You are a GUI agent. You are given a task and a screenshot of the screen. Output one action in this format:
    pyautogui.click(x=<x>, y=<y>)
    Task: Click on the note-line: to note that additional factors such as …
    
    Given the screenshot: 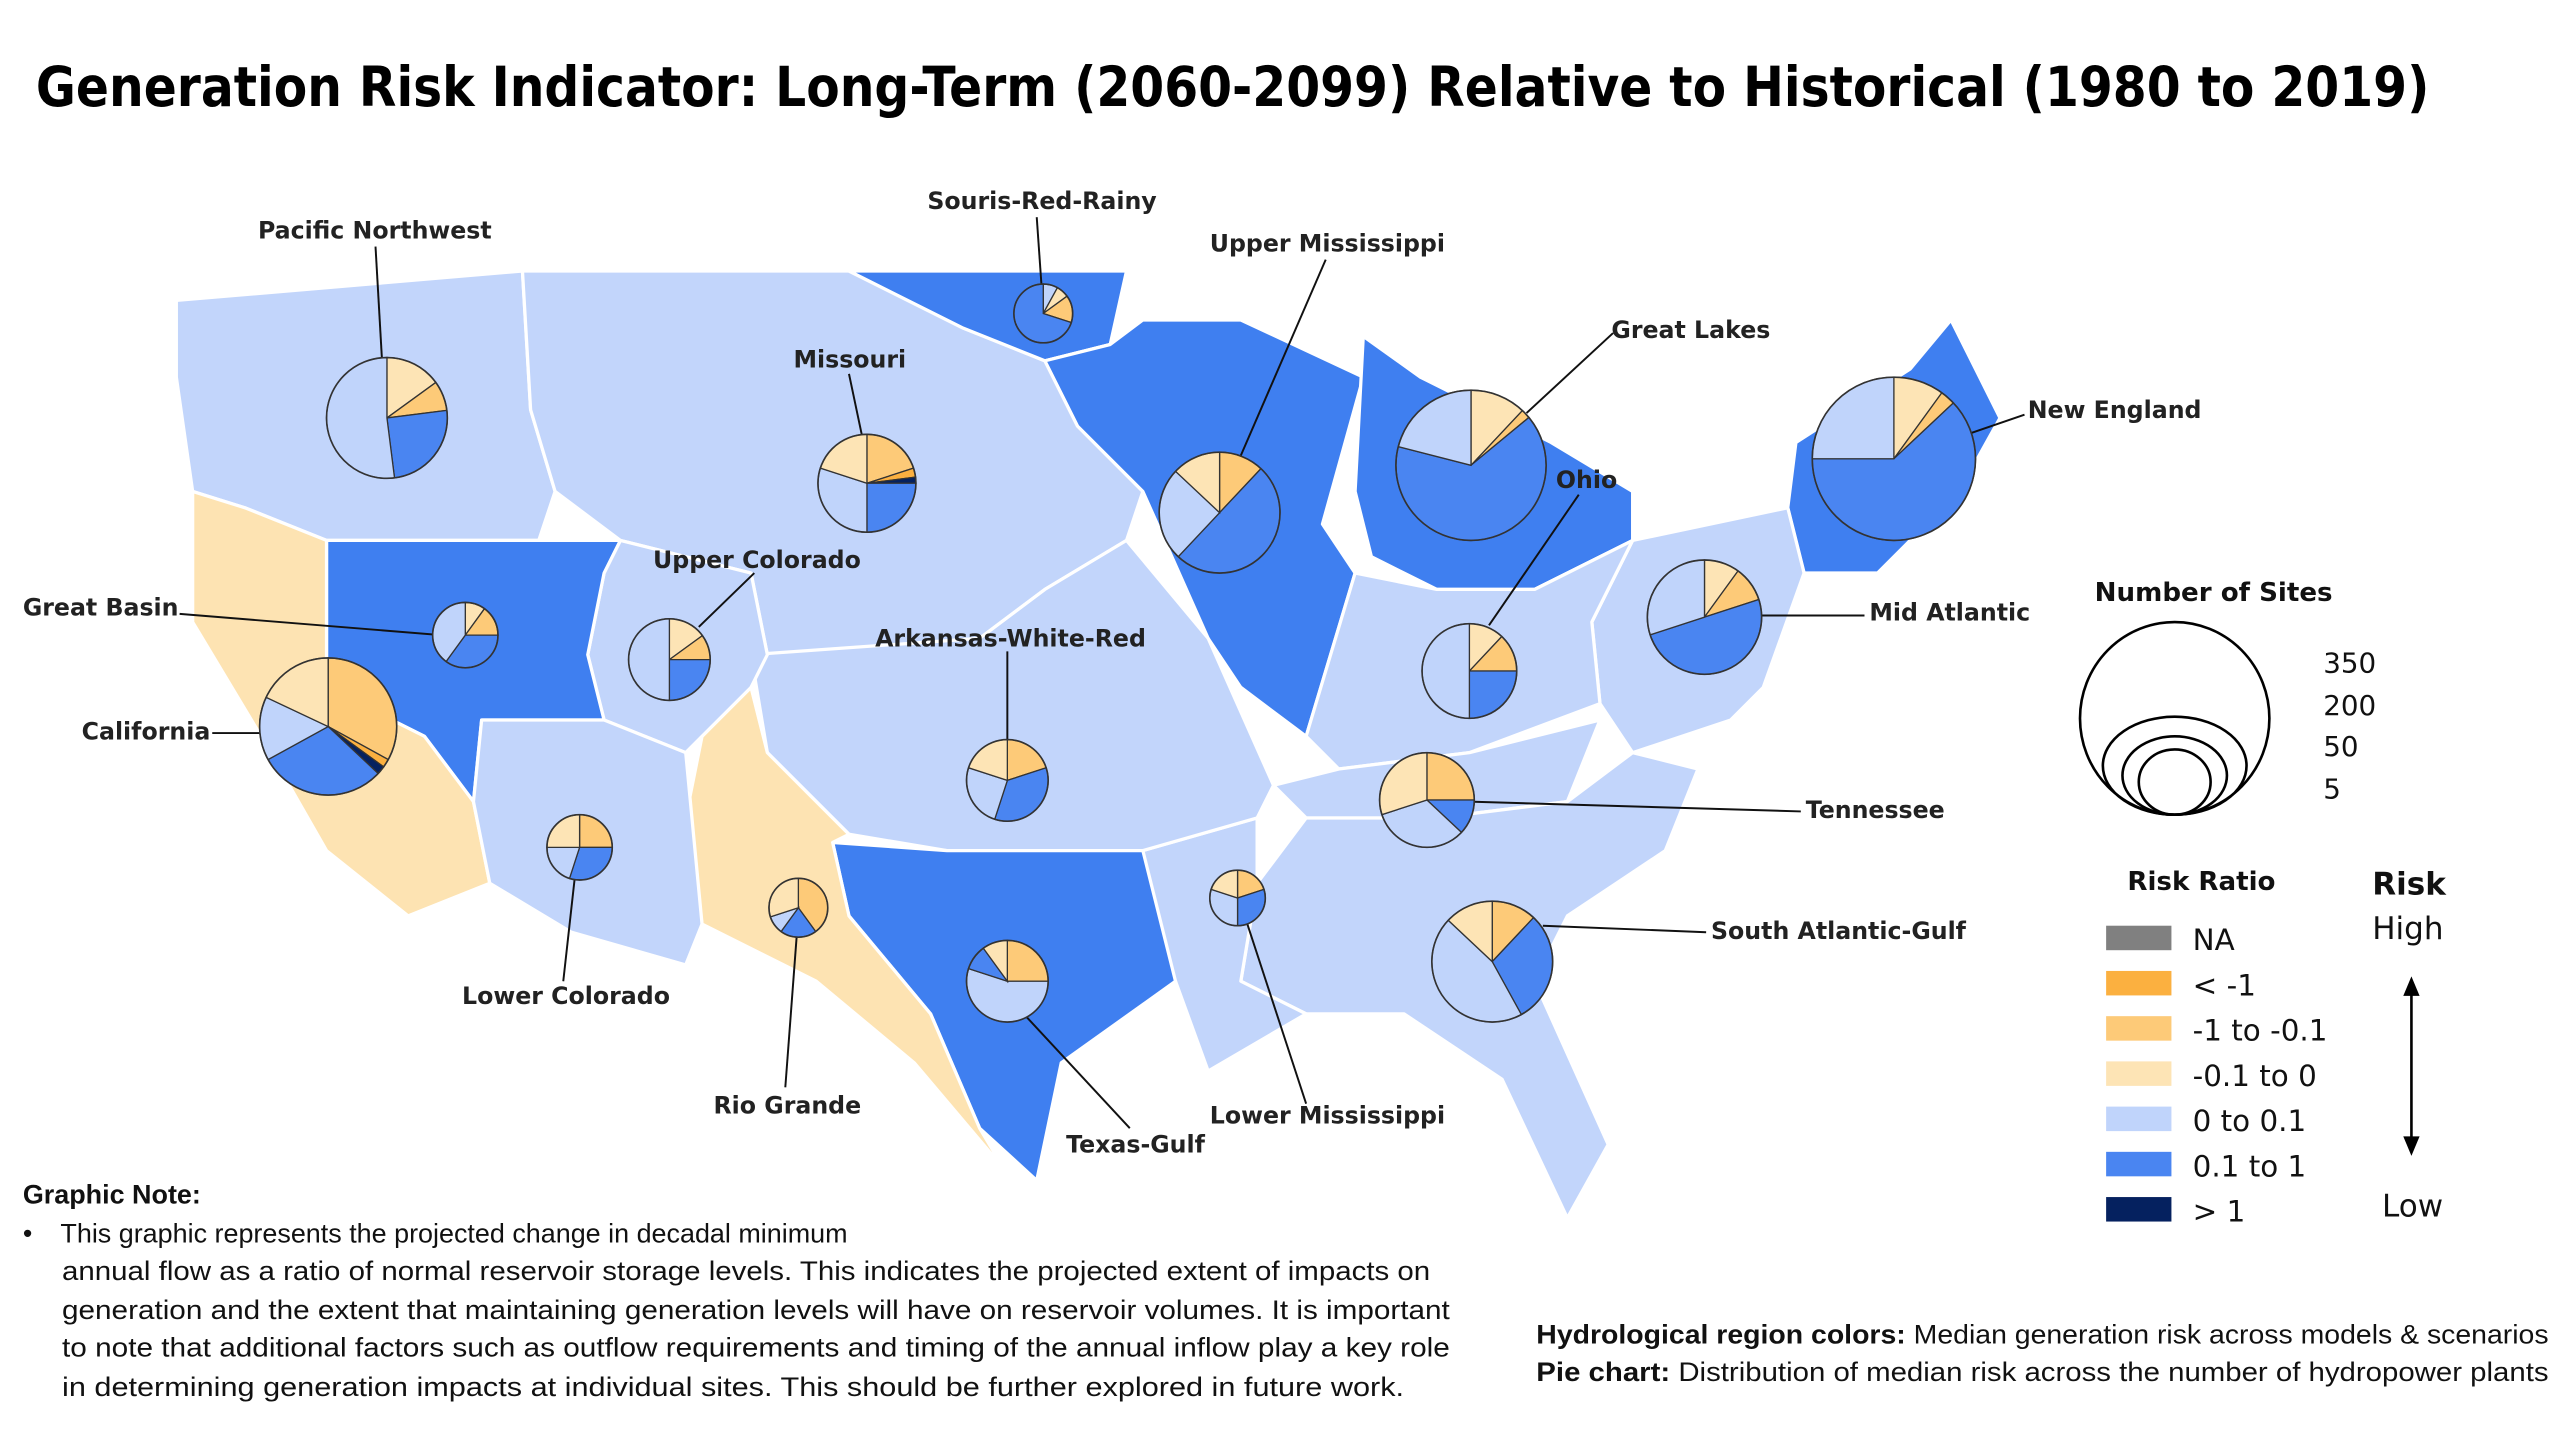 What is the action you would take?
    pyautogui.click(x=756, y=1348)
    